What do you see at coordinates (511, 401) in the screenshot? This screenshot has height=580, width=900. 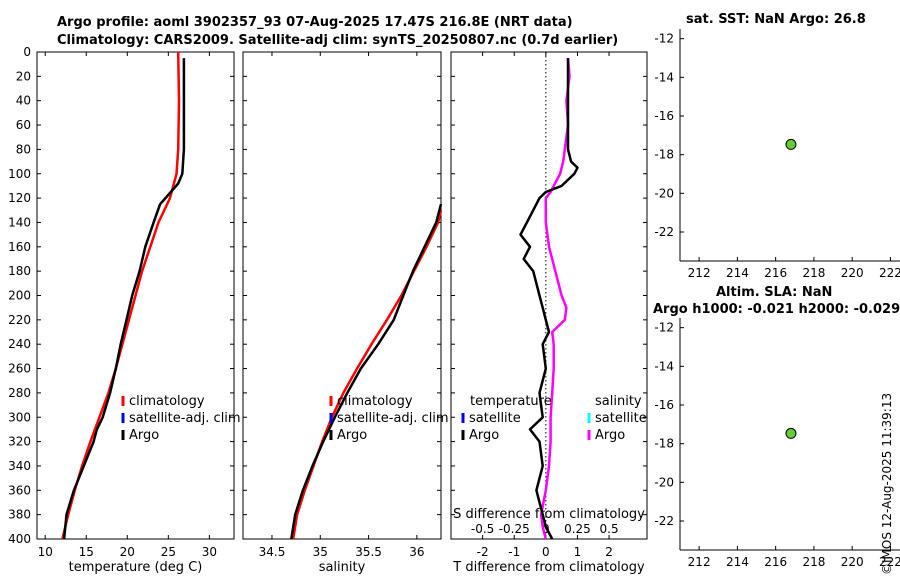 I see `legend-temperature-header: temperature` at bounding box center [511, 401].